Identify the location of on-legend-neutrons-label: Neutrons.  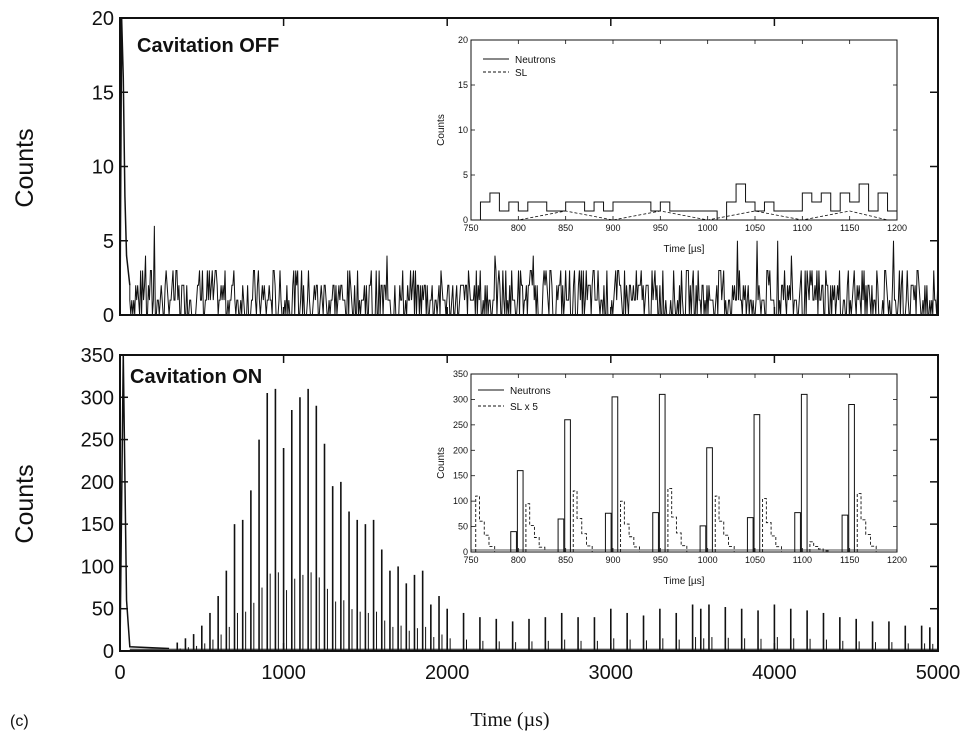
(530, 391).